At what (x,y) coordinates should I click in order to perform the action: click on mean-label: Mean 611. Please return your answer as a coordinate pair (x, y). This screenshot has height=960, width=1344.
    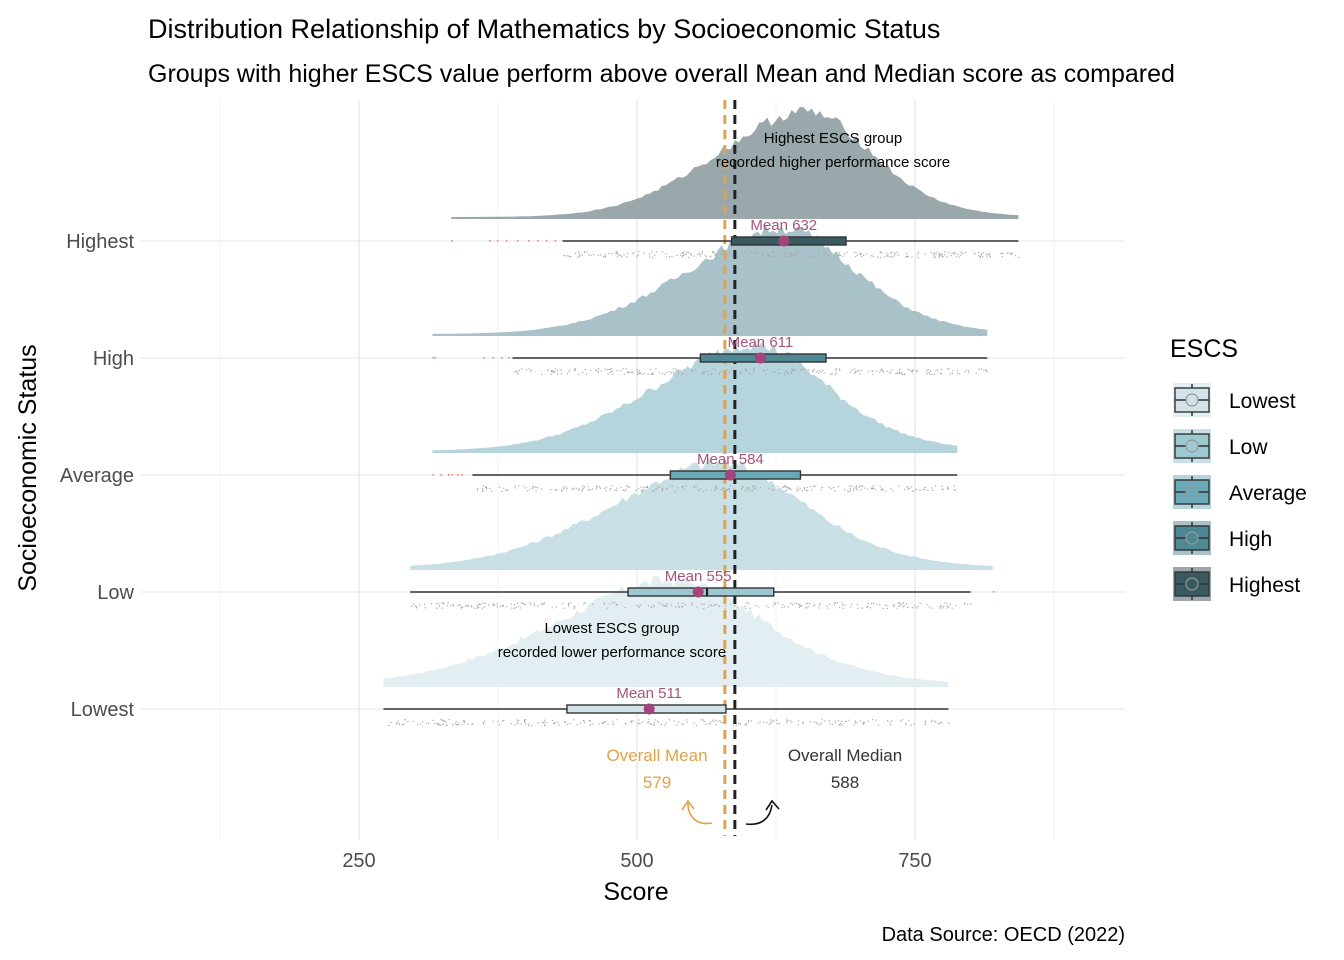
    Looking at the image, I should click on (761, 342).